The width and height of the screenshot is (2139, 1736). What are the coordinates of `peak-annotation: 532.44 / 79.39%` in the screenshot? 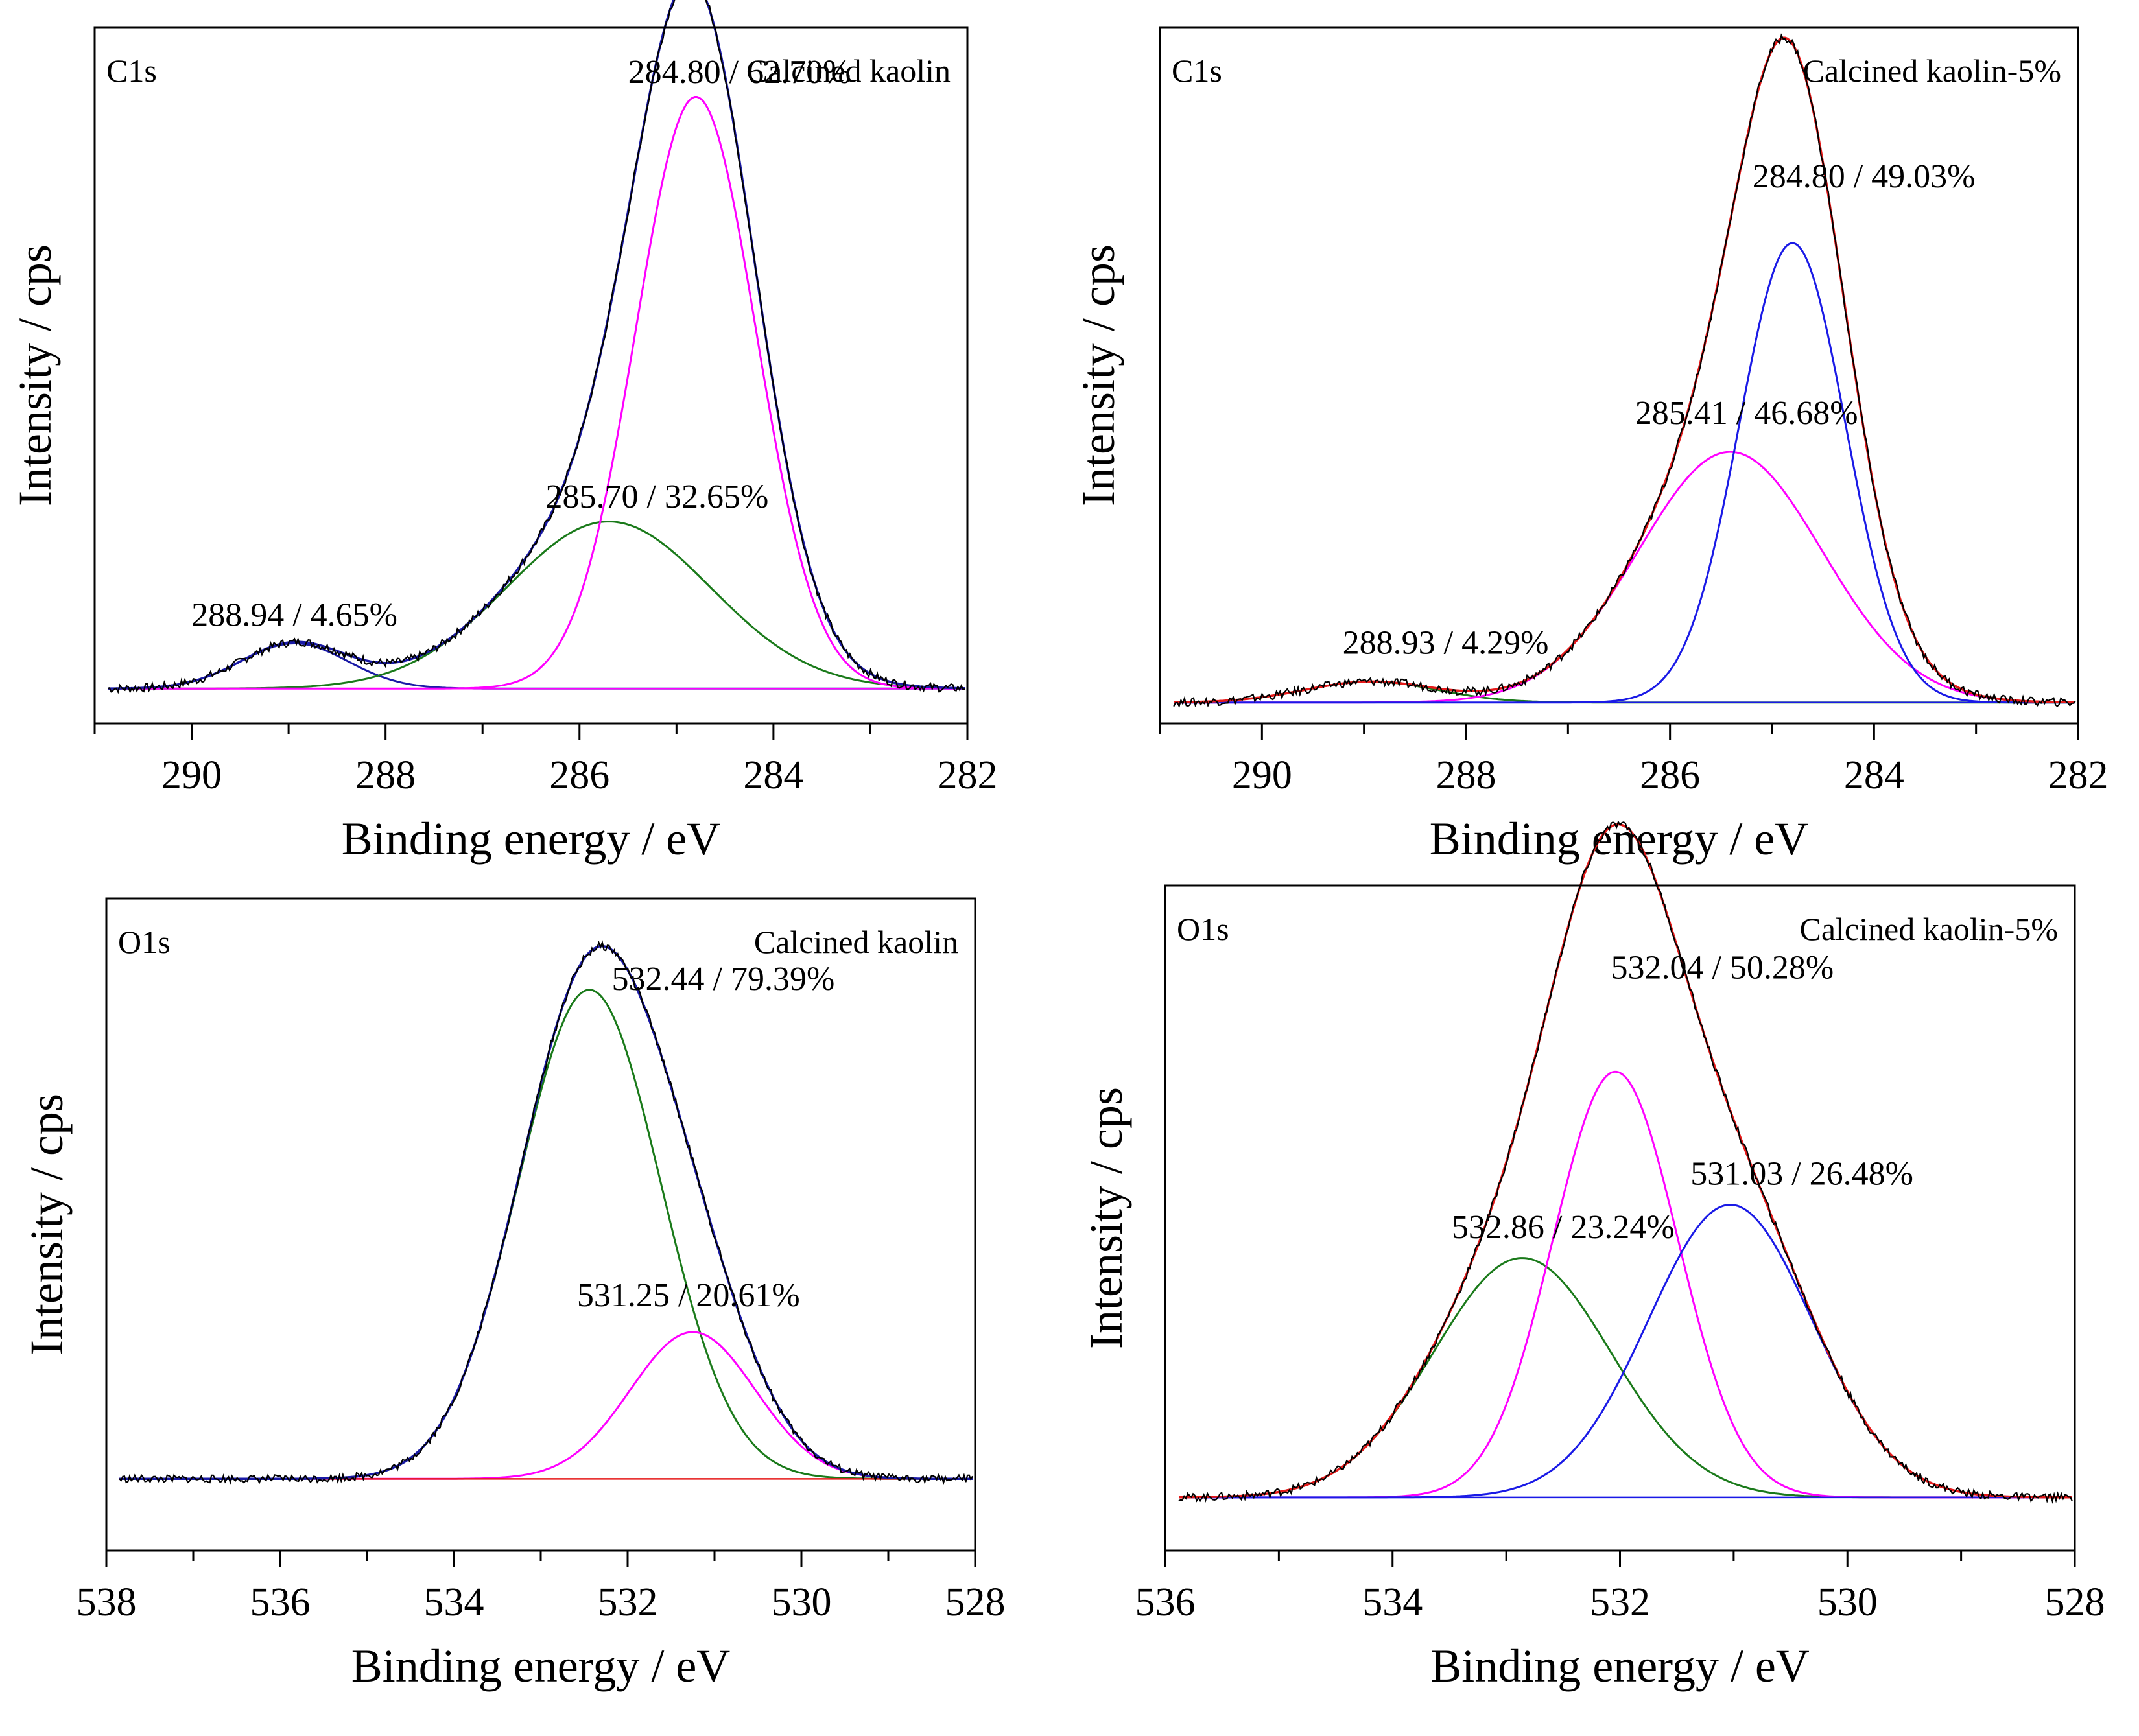 It's located at (724, 979).